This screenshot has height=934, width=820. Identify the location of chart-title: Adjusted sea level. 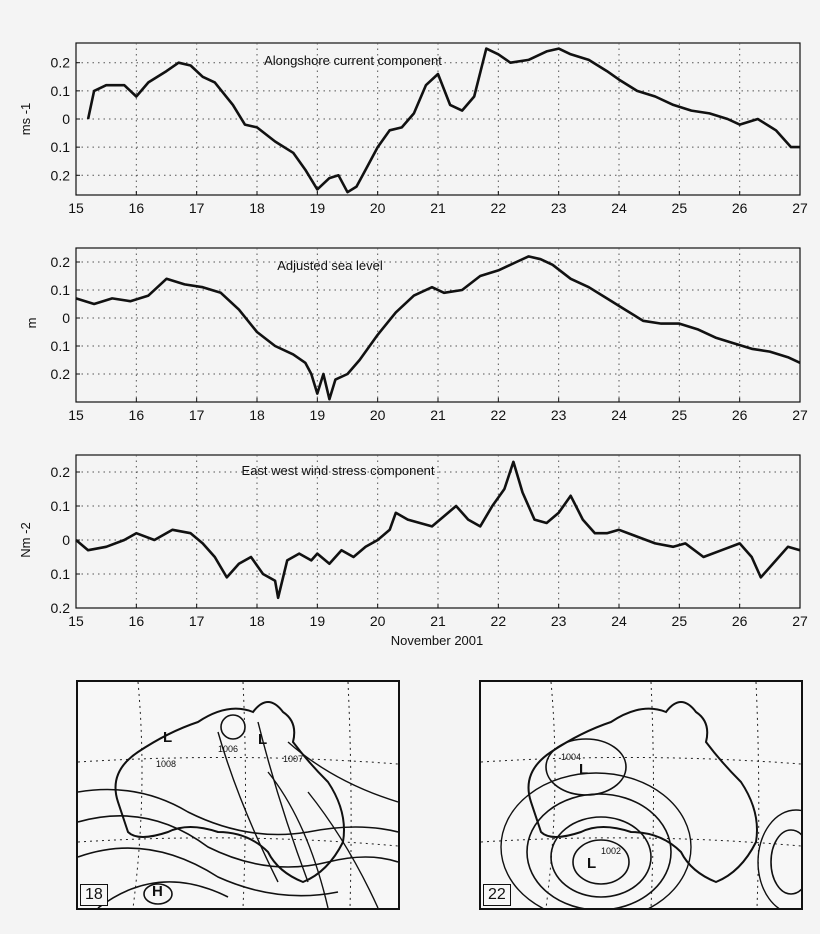
(330, 265).